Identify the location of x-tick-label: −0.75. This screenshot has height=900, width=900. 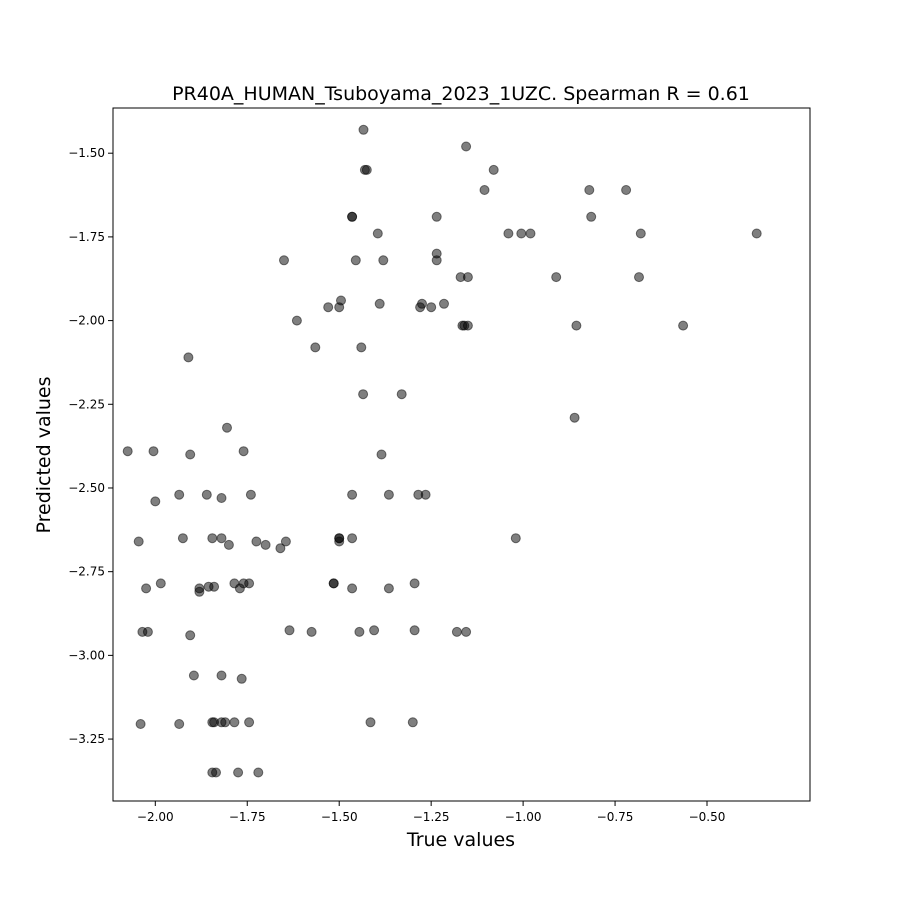
(615, 817).